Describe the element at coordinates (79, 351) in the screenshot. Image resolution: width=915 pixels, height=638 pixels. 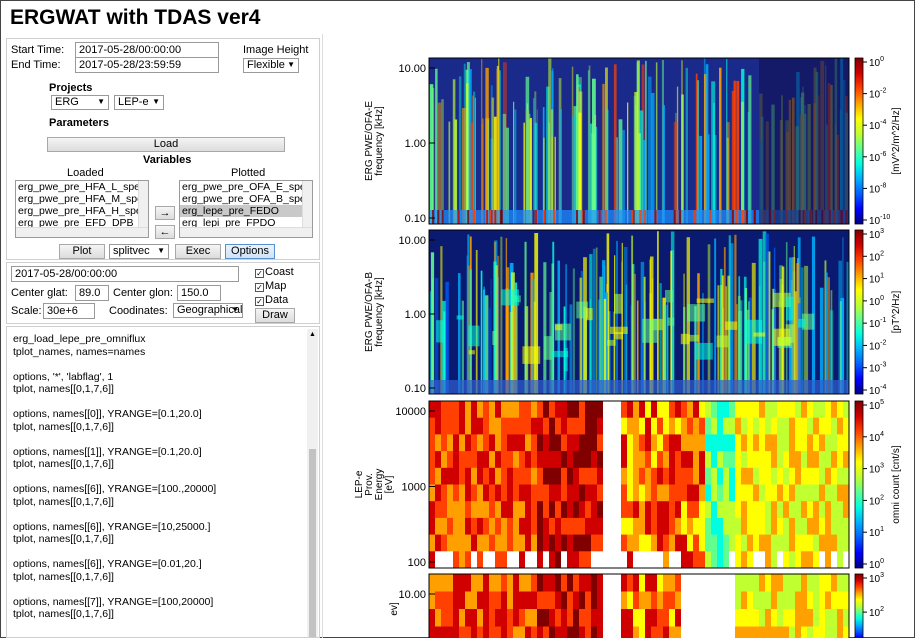
I see `script-line: tplot_names, names=names` at that location.